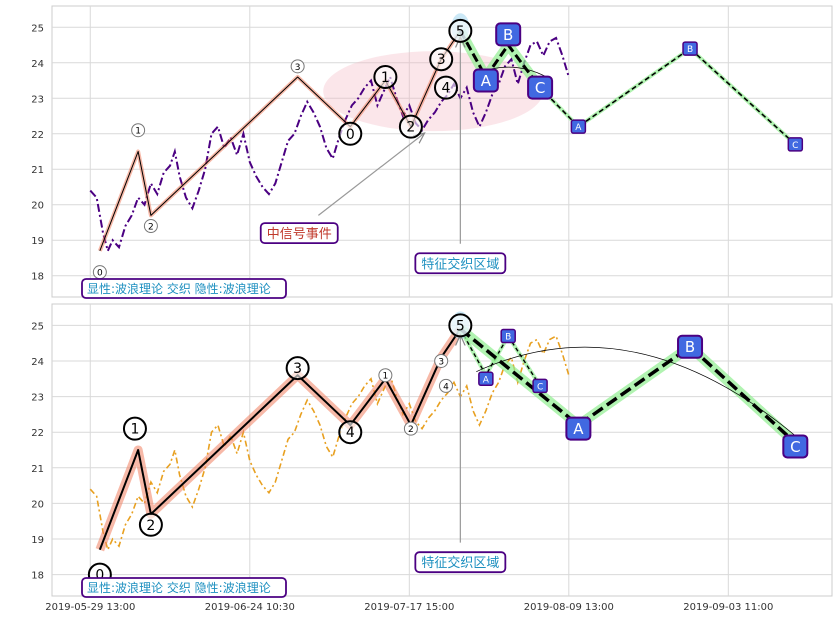 The image size is (839, 621). I want to click on x-tick-label: 2019-09-03 11:00, so click(728, 607).